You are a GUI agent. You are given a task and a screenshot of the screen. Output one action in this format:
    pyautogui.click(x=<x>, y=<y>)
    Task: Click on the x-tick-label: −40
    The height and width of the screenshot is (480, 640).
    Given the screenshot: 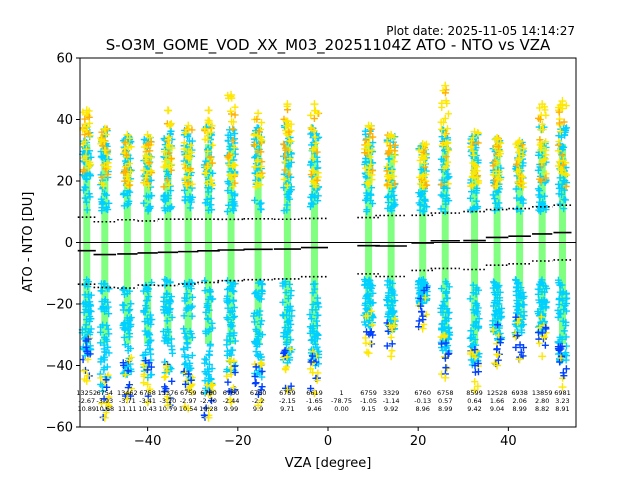 What is the action you would take?
    pyautogui.click(x=147, y=441)
    